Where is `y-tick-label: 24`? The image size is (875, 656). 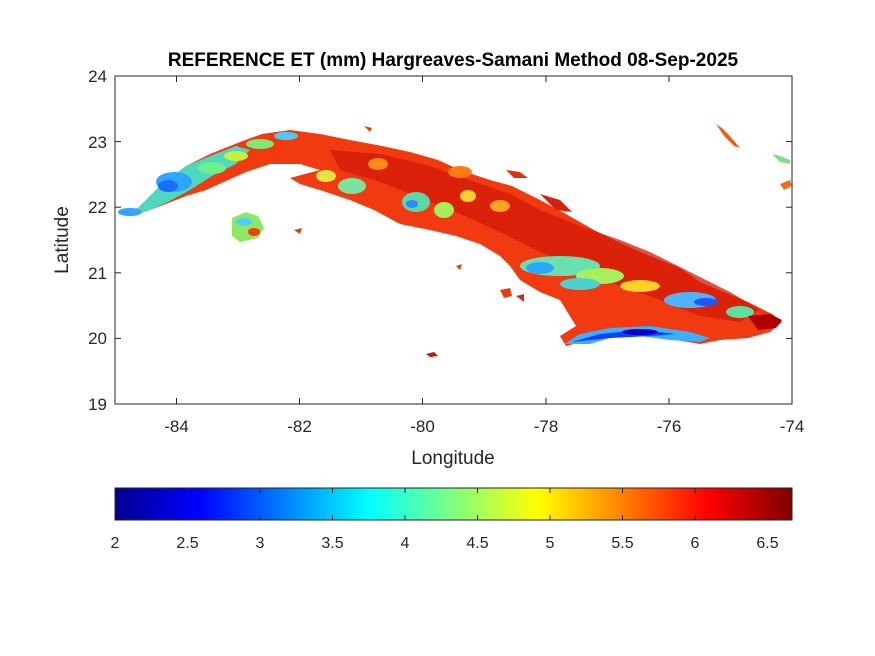 y-tick-label: 24 is located at coordinates (97, 76).